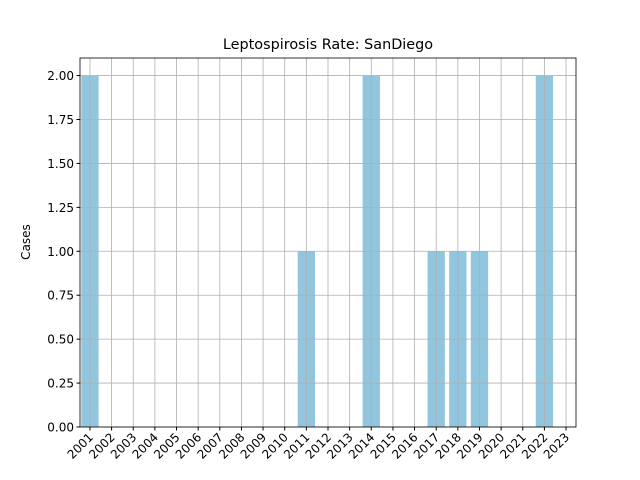 The width and height of the screenshot is (640, 480). I want to click on y-tick-label: 1.75, so click(60, 120).